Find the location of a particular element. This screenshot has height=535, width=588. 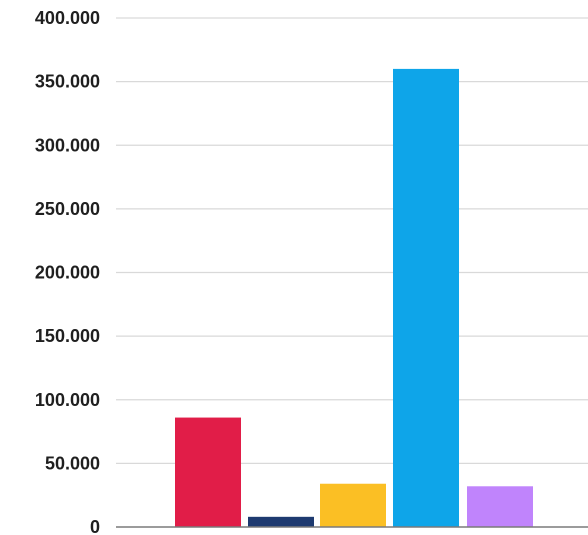

y-tick-label: 100.000 is located at coordinates (67, 400).